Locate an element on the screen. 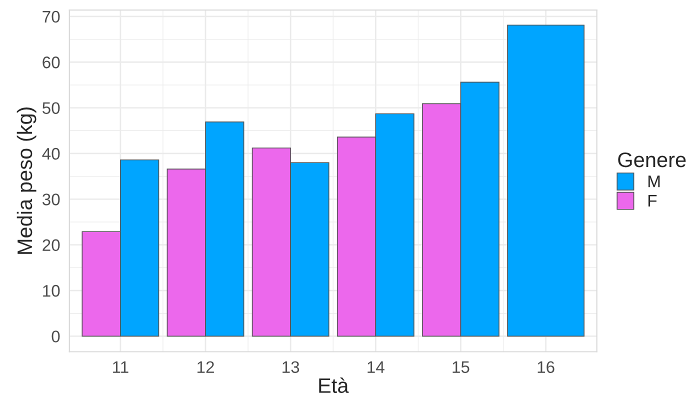 Image resolution: width=694 pixels, height=402 pixels. y-tick-label: 30 is located at coordinates (51, 200).